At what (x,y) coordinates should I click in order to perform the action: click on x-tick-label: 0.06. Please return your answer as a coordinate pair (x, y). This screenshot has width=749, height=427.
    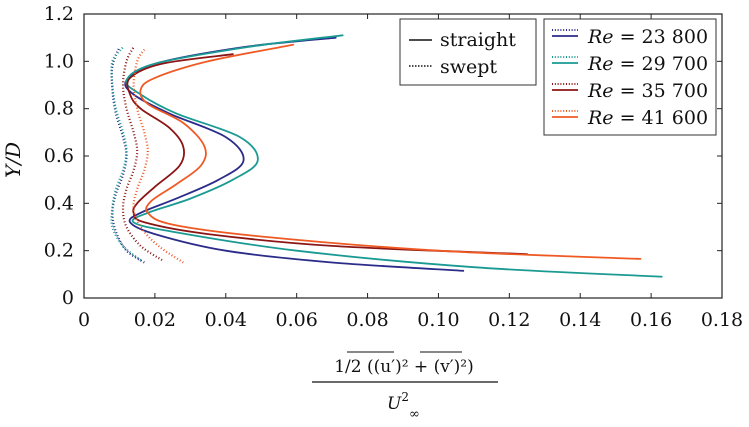
    Looking at the image, I should click on (297, 320).